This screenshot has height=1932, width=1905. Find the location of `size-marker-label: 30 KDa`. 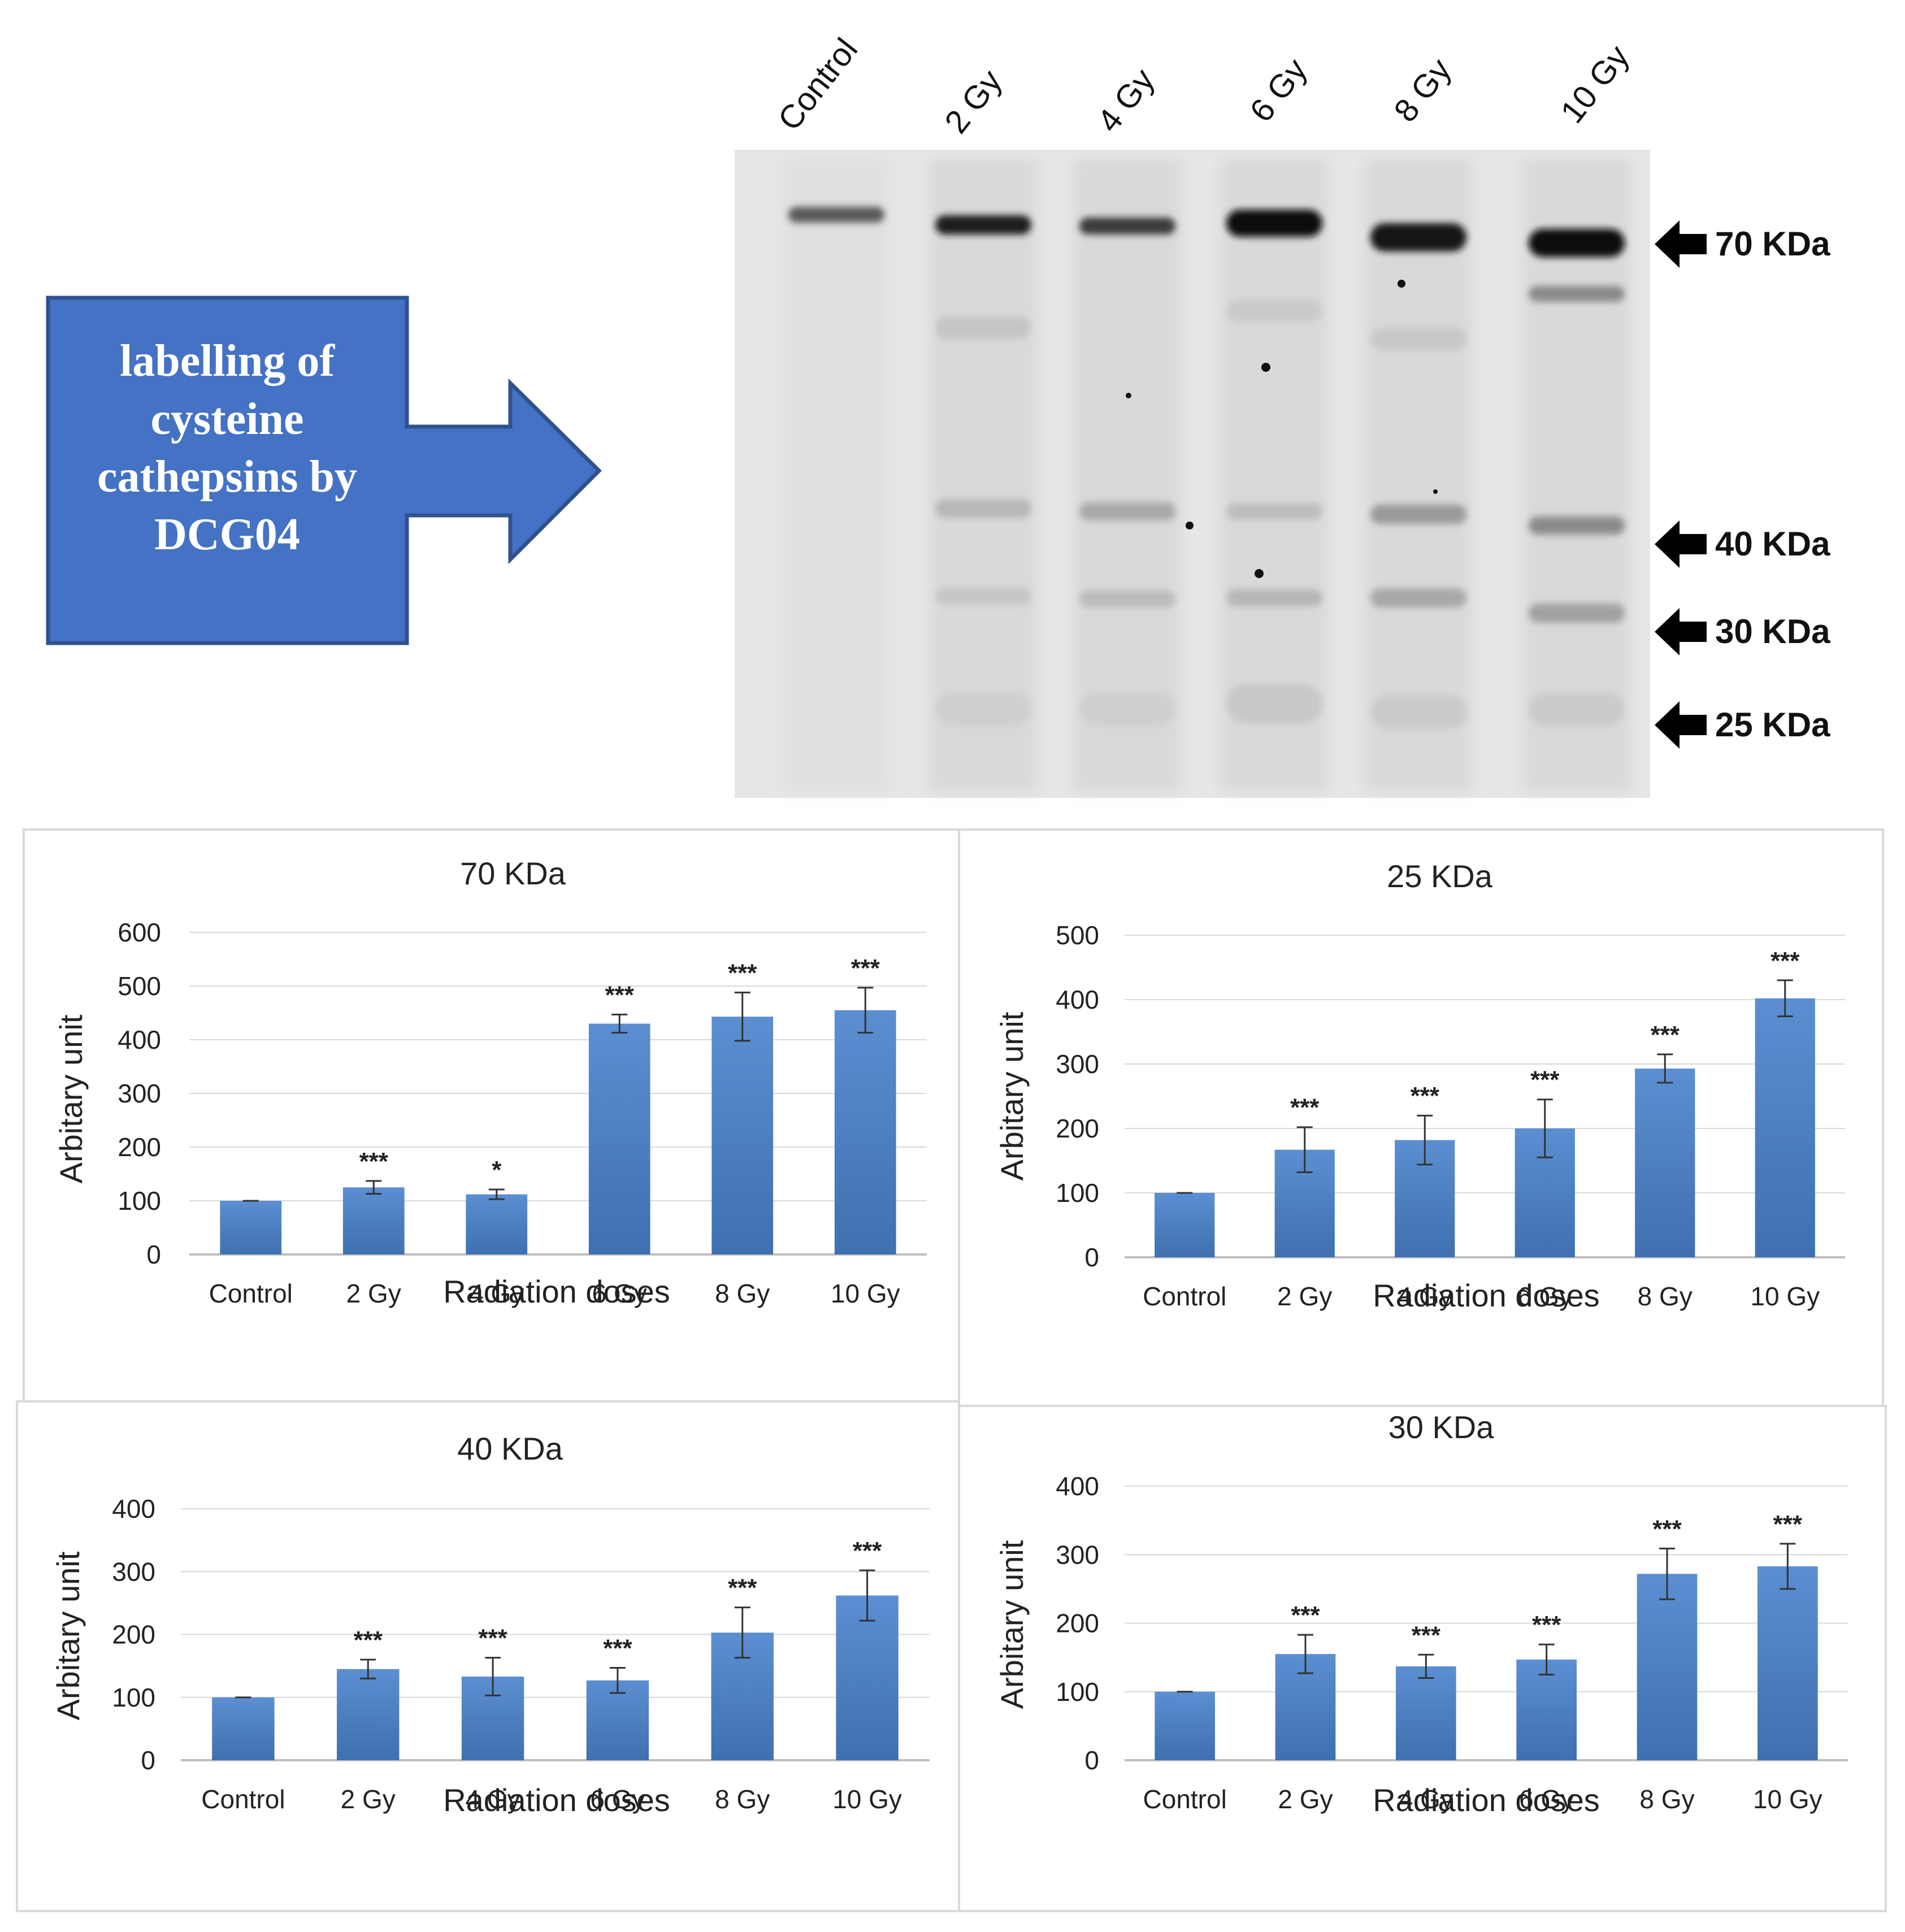

size-marker-label: 30 KDa is located at coordinates (1772, 631).